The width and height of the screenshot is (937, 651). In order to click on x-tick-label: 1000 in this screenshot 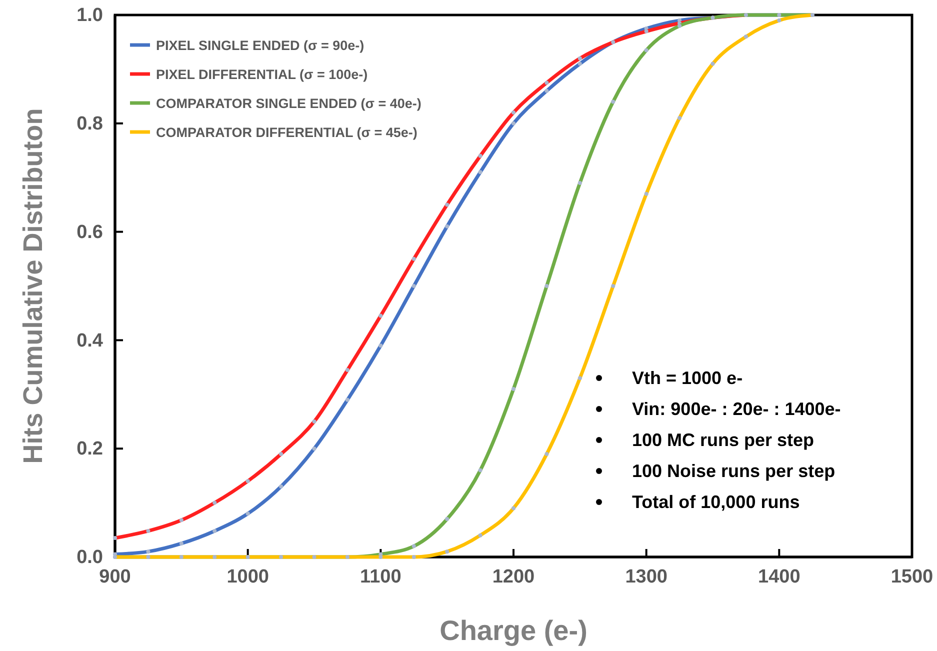, I will do `click(247, 577)`.